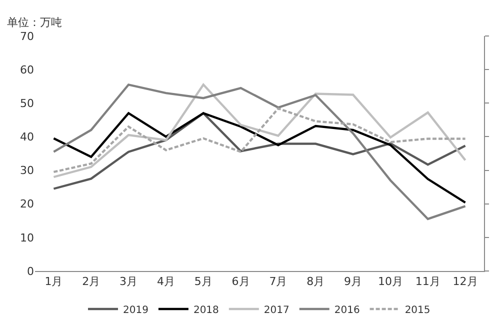 The width and height of the screenshot is (500, 335). What do you see at coordinates (91, 281) in the screenshot?
I see `x-tick-label: 2月` at bounding box center [91, 281].